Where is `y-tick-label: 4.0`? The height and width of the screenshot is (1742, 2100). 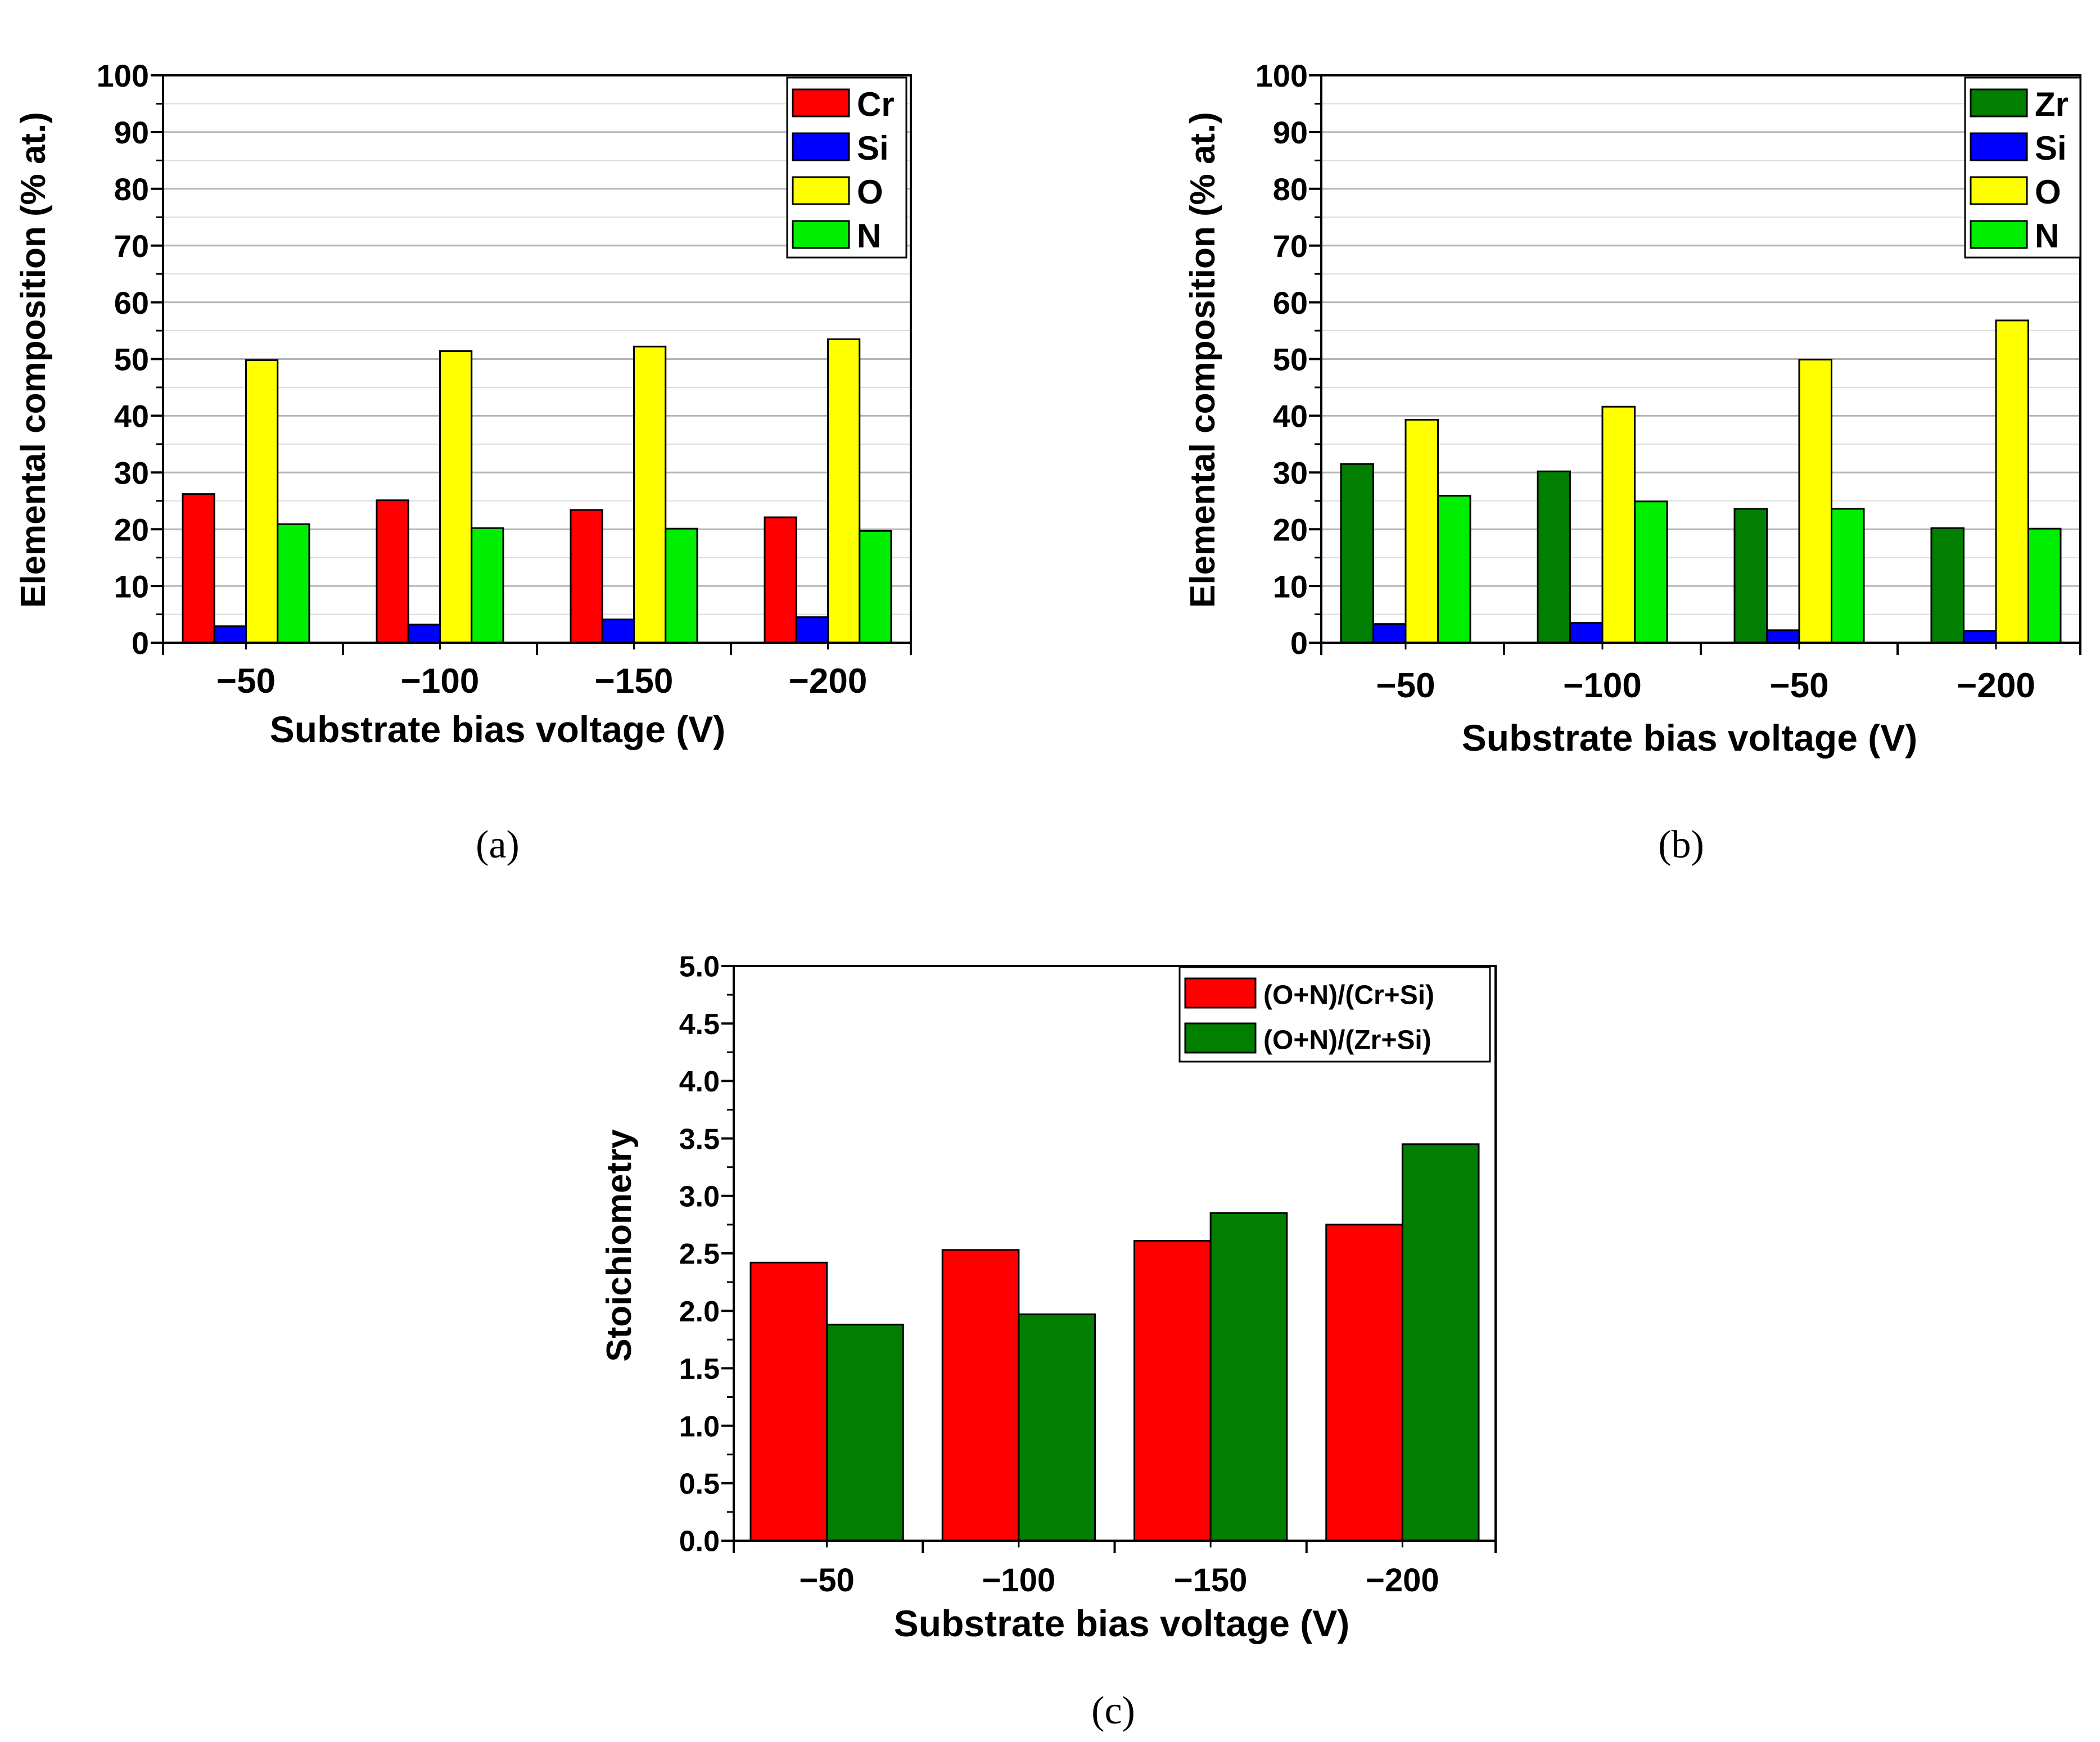
y-tick-label: 4.0 is located at coordinates (699, 1082).